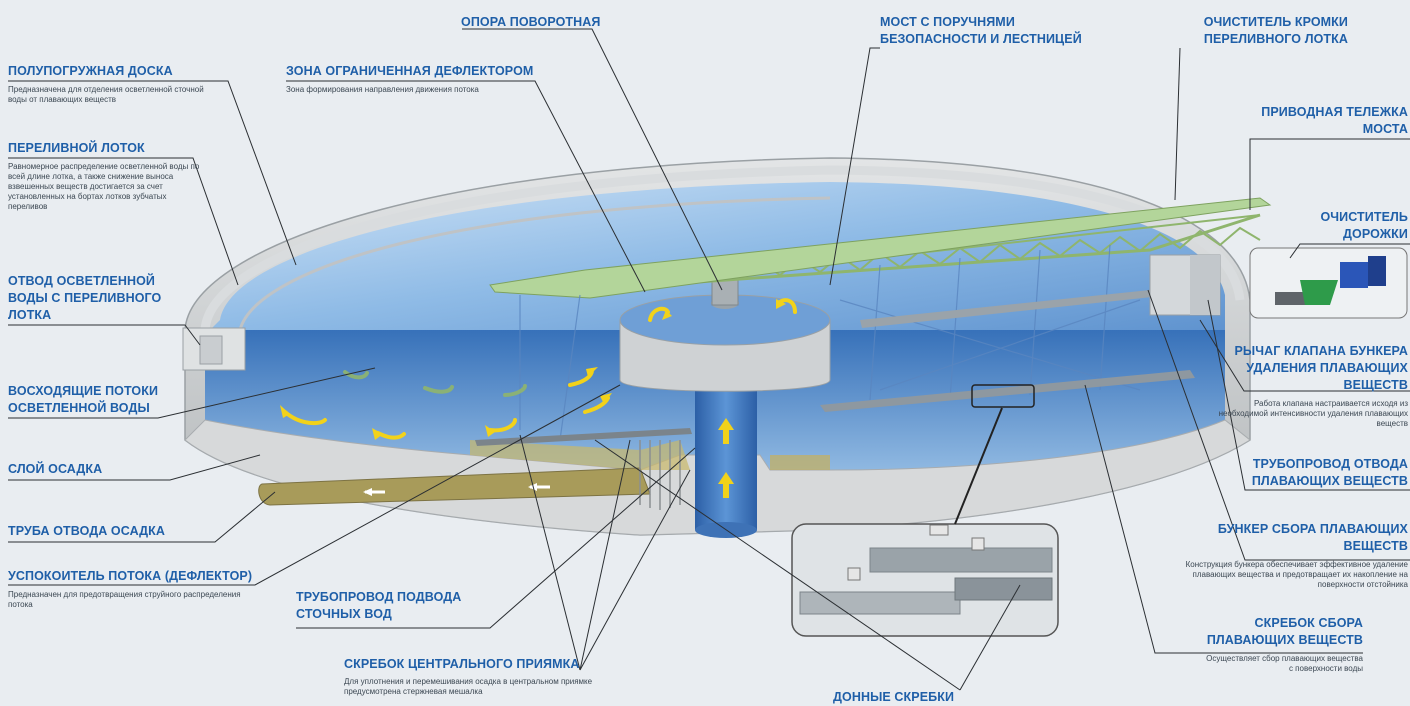  What do you see at coordinates (410, 71) in the screenshot?
I see `label-zona-title: ЗОНА ОГРАНИЧЕННАЯ ДЕФЛЕКТОРОМ` at bounding box center [410, 71].